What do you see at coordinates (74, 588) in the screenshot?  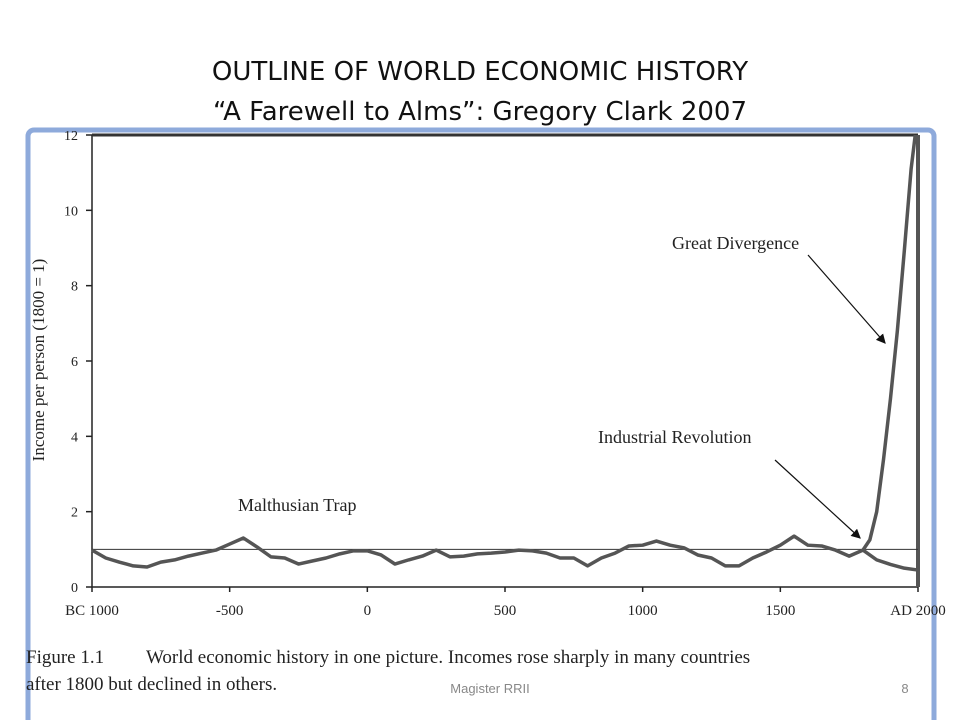 I see `y-tick-label: 0` at bounding box center [74, 588].